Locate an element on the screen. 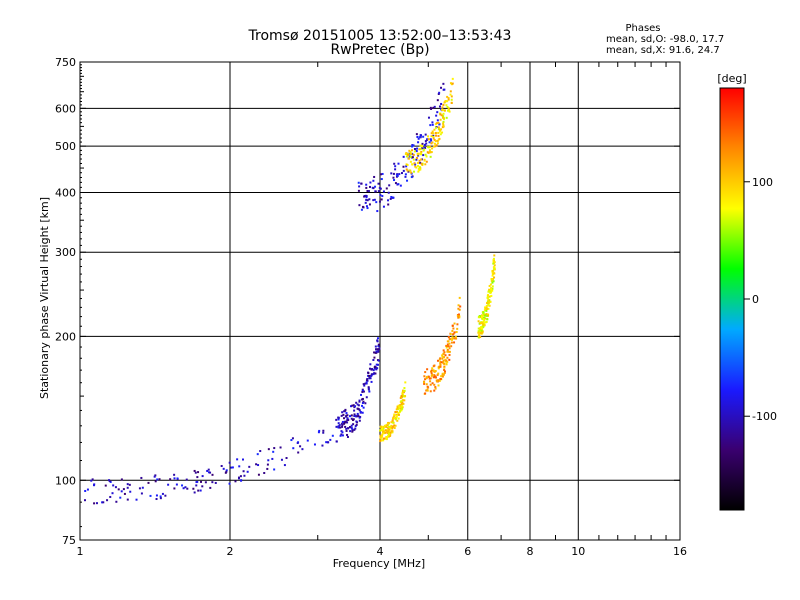 This screenshot has height=600, width=800. x-tick-label: 1 is located at coordinates (80, 551).